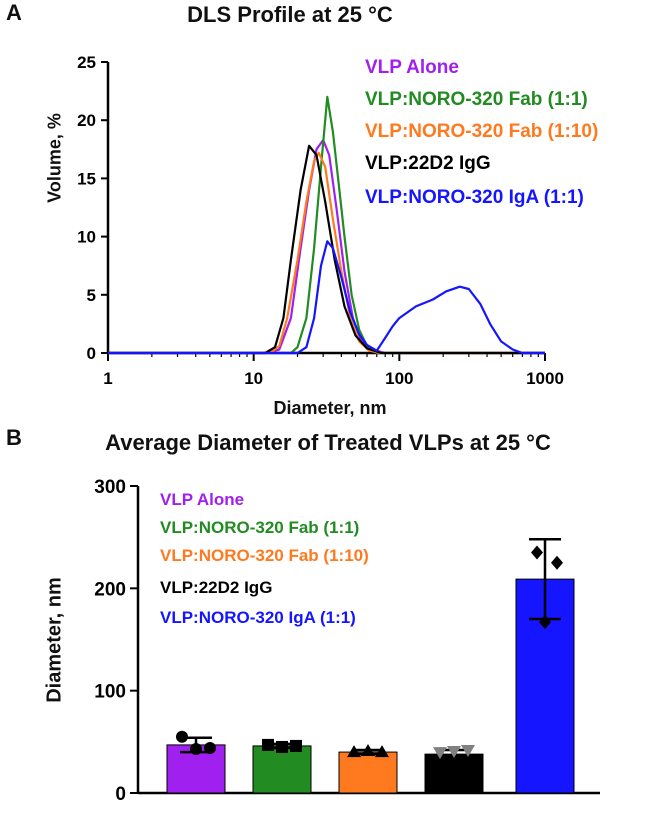  Describe the element at coordinates (91, 295) in the screenshot. I see `chart-a-ytick-label: 5` at that location.